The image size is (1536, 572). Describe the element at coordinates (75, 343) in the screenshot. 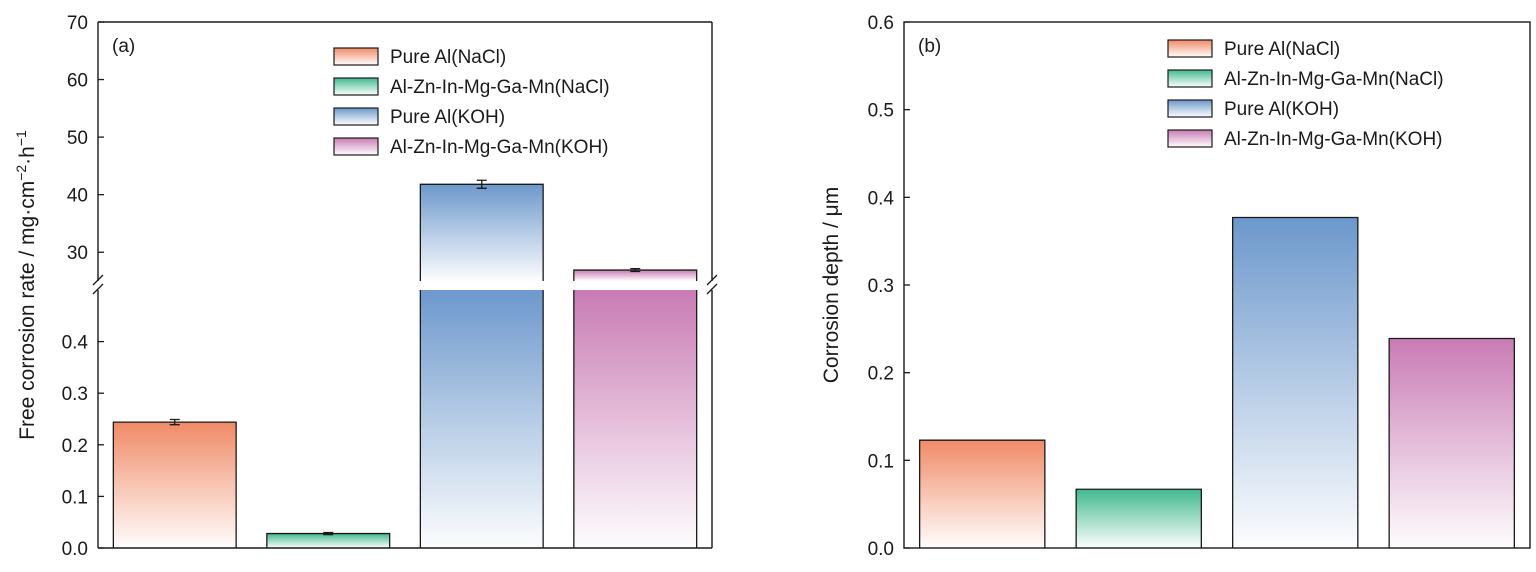

I see `panel-a-y-tick-label: 0.4` at that location.